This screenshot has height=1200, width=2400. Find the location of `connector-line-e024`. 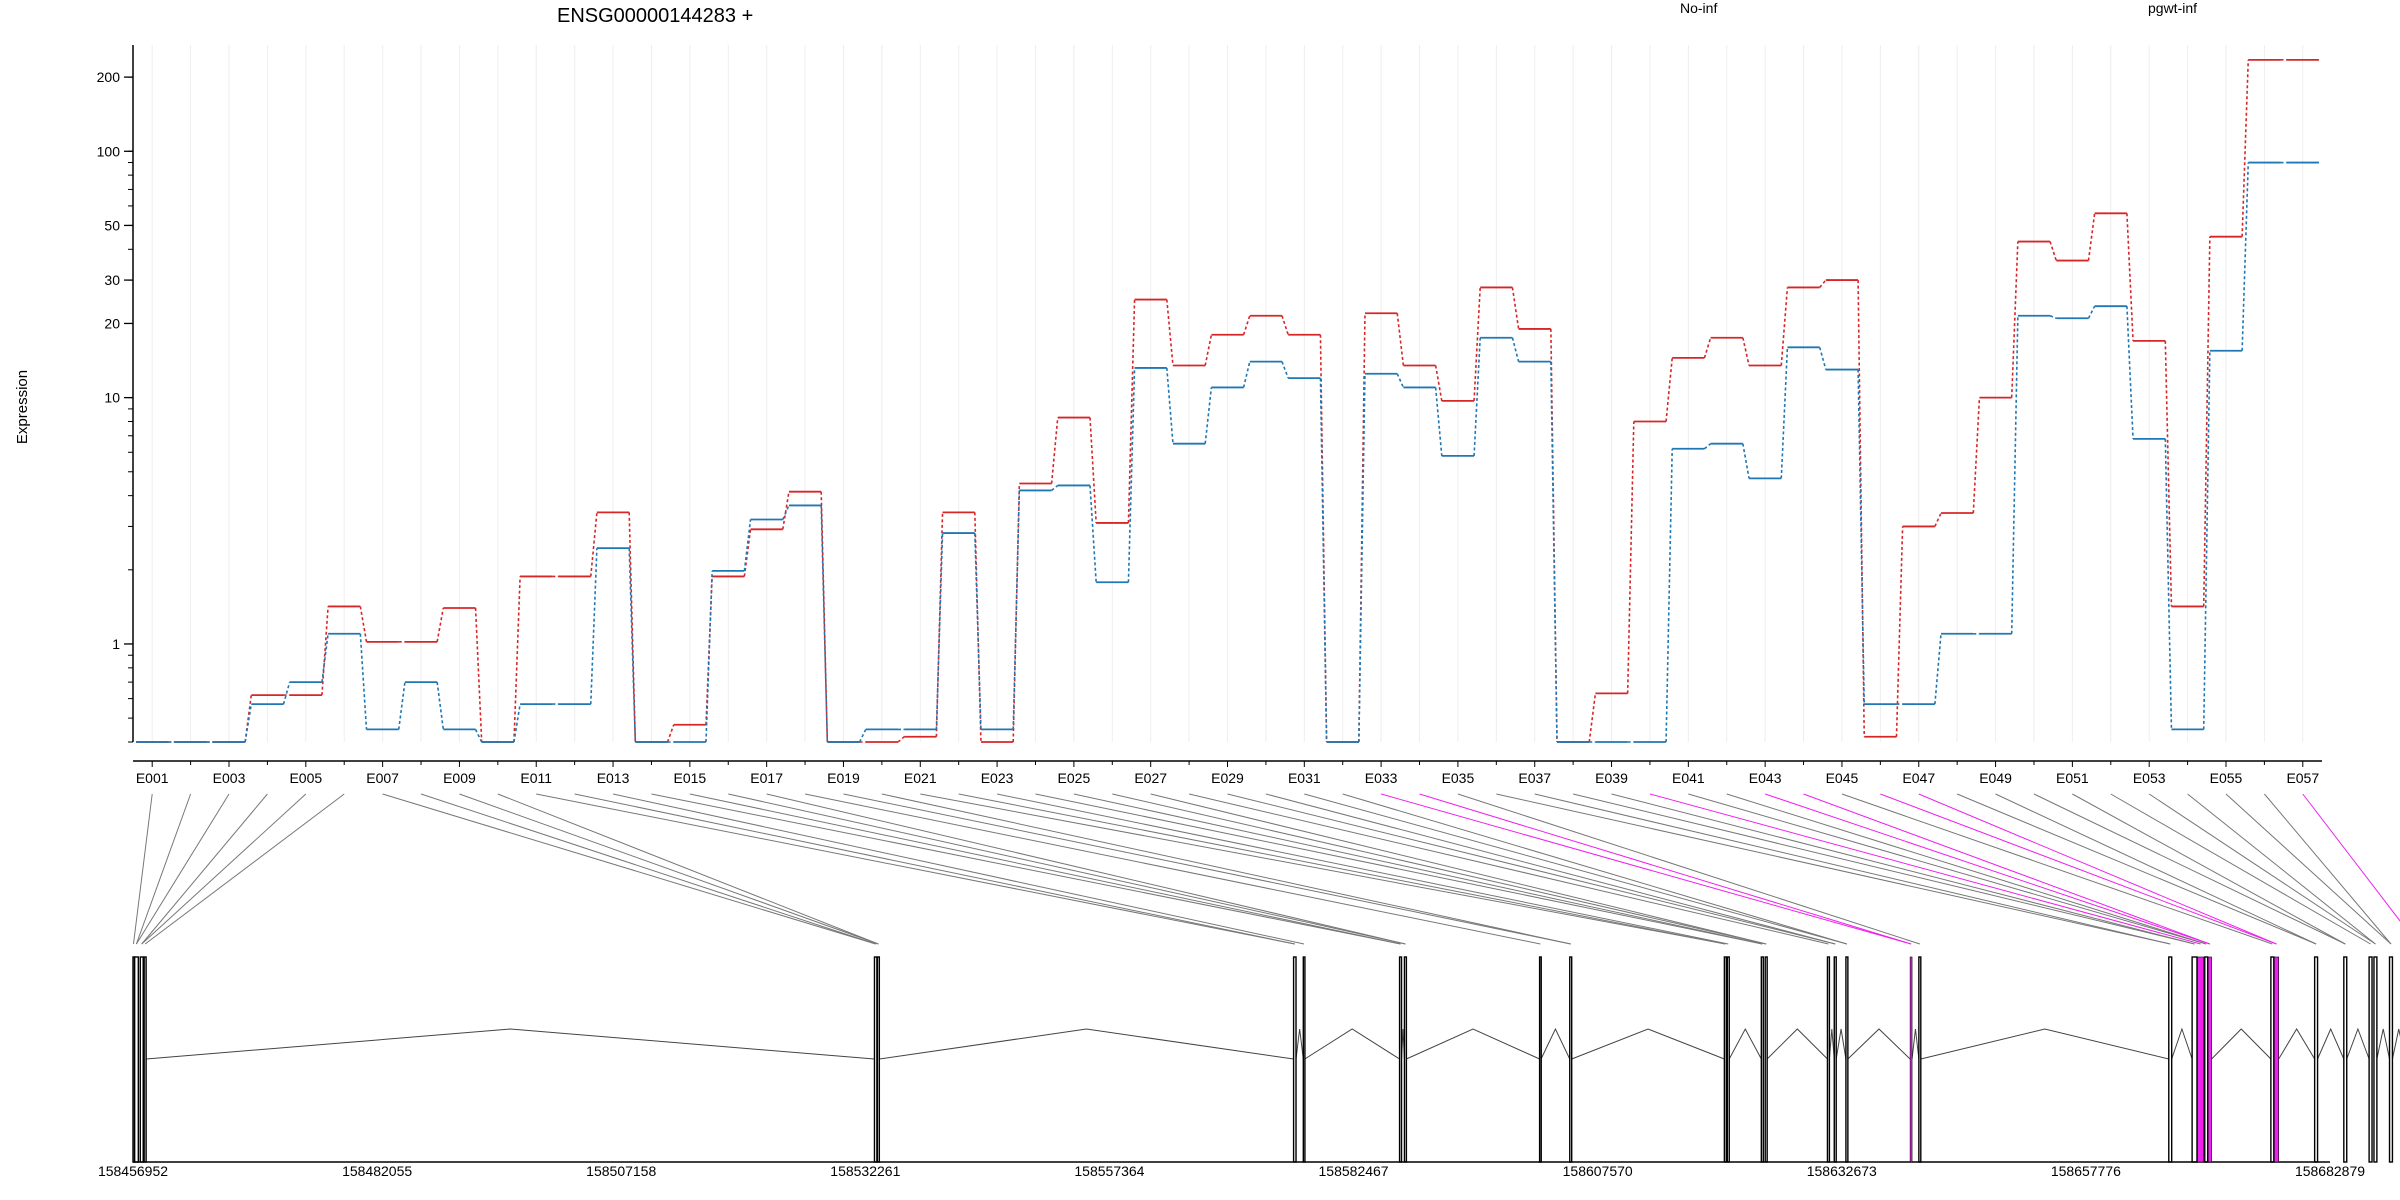

connector-line-e024 is located at coordinates (1399, 869).